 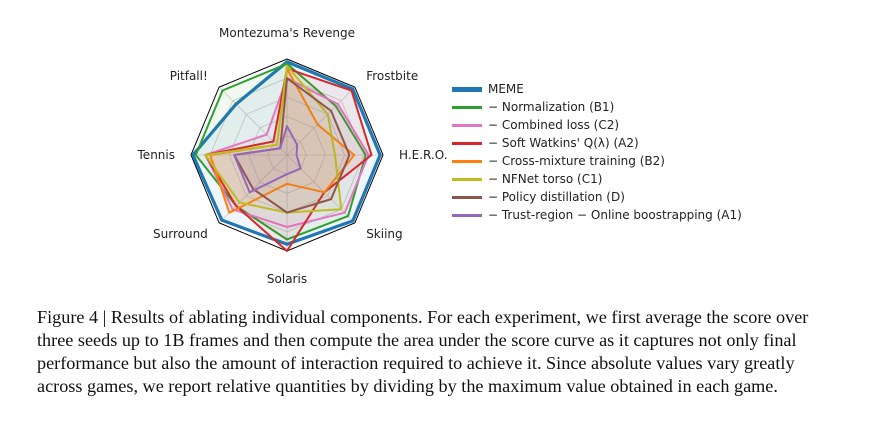 What do you see at coordinates (576, 161) in the screenshot?
I see `legend-label: − Cross-mixture training (B2)` at bounding box center [576, 161].